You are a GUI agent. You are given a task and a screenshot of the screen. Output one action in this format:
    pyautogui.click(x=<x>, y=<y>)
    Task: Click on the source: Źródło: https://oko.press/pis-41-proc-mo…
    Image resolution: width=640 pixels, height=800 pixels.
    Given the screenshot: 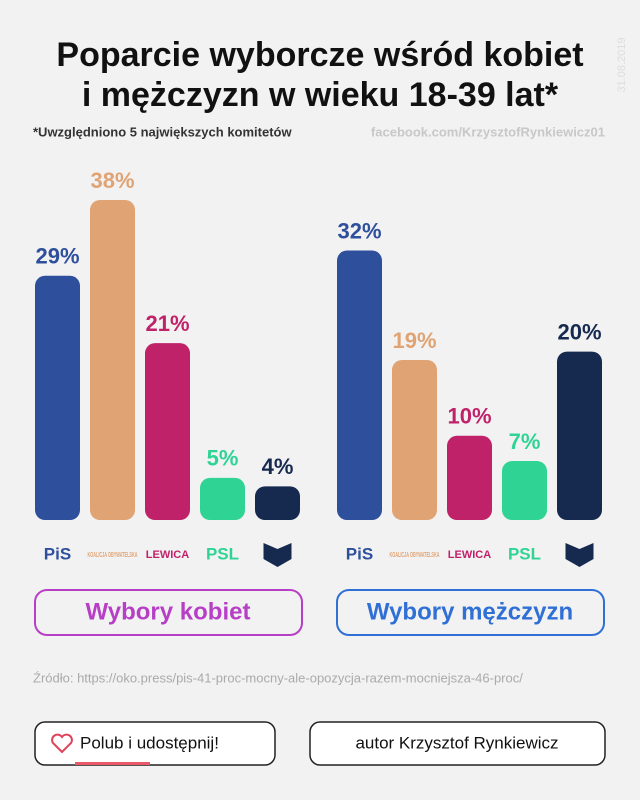 What is the action you would take?
    pyautogui.click(x=278, y=677)
    